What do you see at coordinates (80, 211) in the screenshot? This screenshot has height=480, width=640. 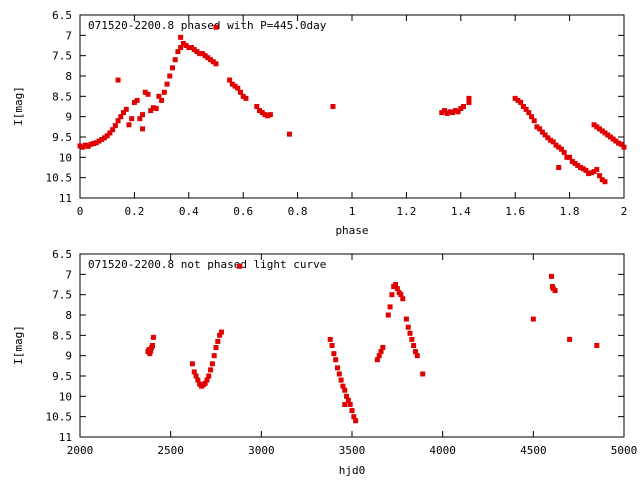 I see `x-tick-label: 0` at bounding box center [80, 211].